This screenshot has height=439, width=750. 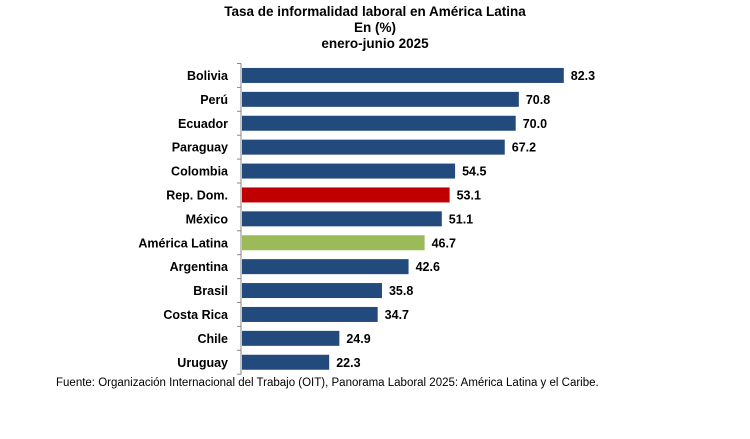 I want to click on category-label: Perú, so click(x=214, y=100).